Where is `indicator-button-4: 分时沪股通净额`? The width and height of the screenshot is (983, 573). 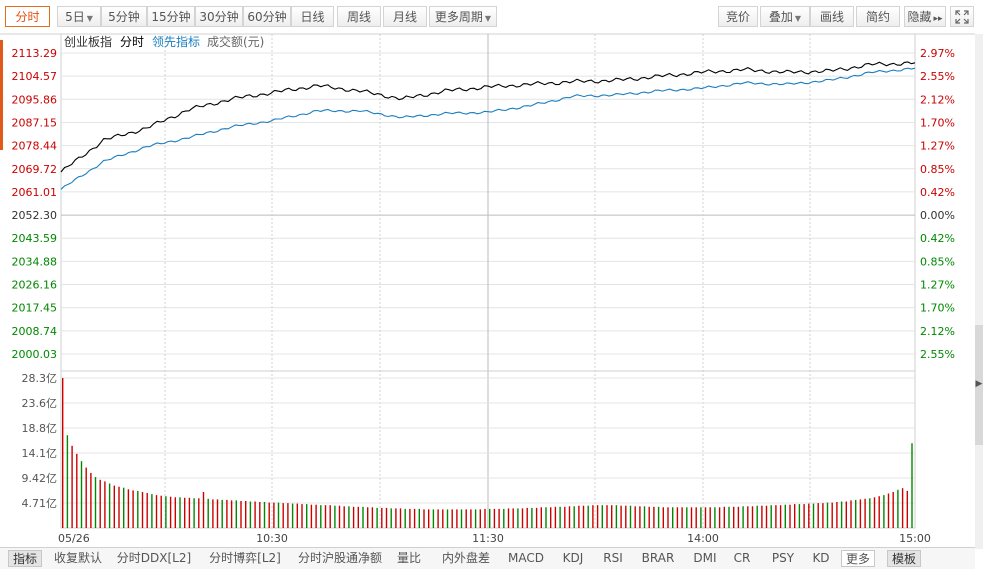 indicator-button-4: 分时沪股通净额 is located at coordinates (339, 558).